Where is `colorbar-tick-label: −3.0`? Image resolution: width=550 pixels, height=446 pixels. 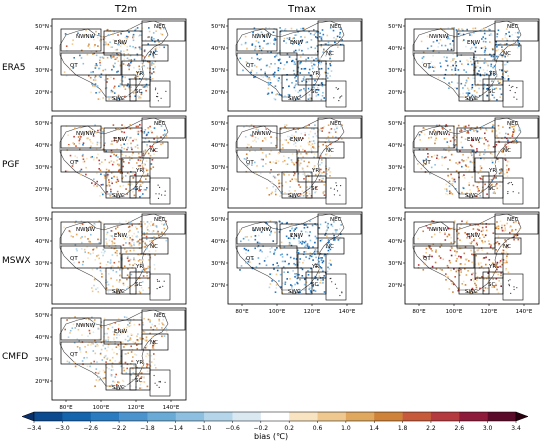 colorbar-tick-label: −3.0 is located at coordinates (62, 428).